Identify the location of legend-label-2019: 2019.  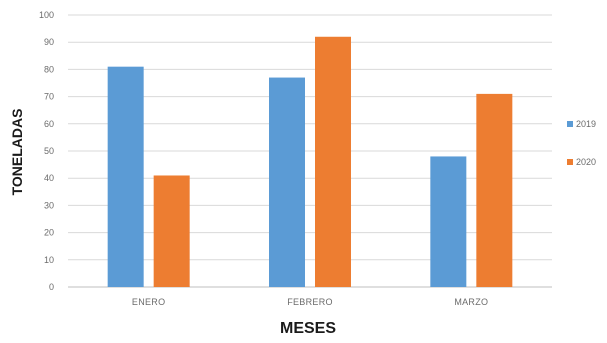
(586, 124).